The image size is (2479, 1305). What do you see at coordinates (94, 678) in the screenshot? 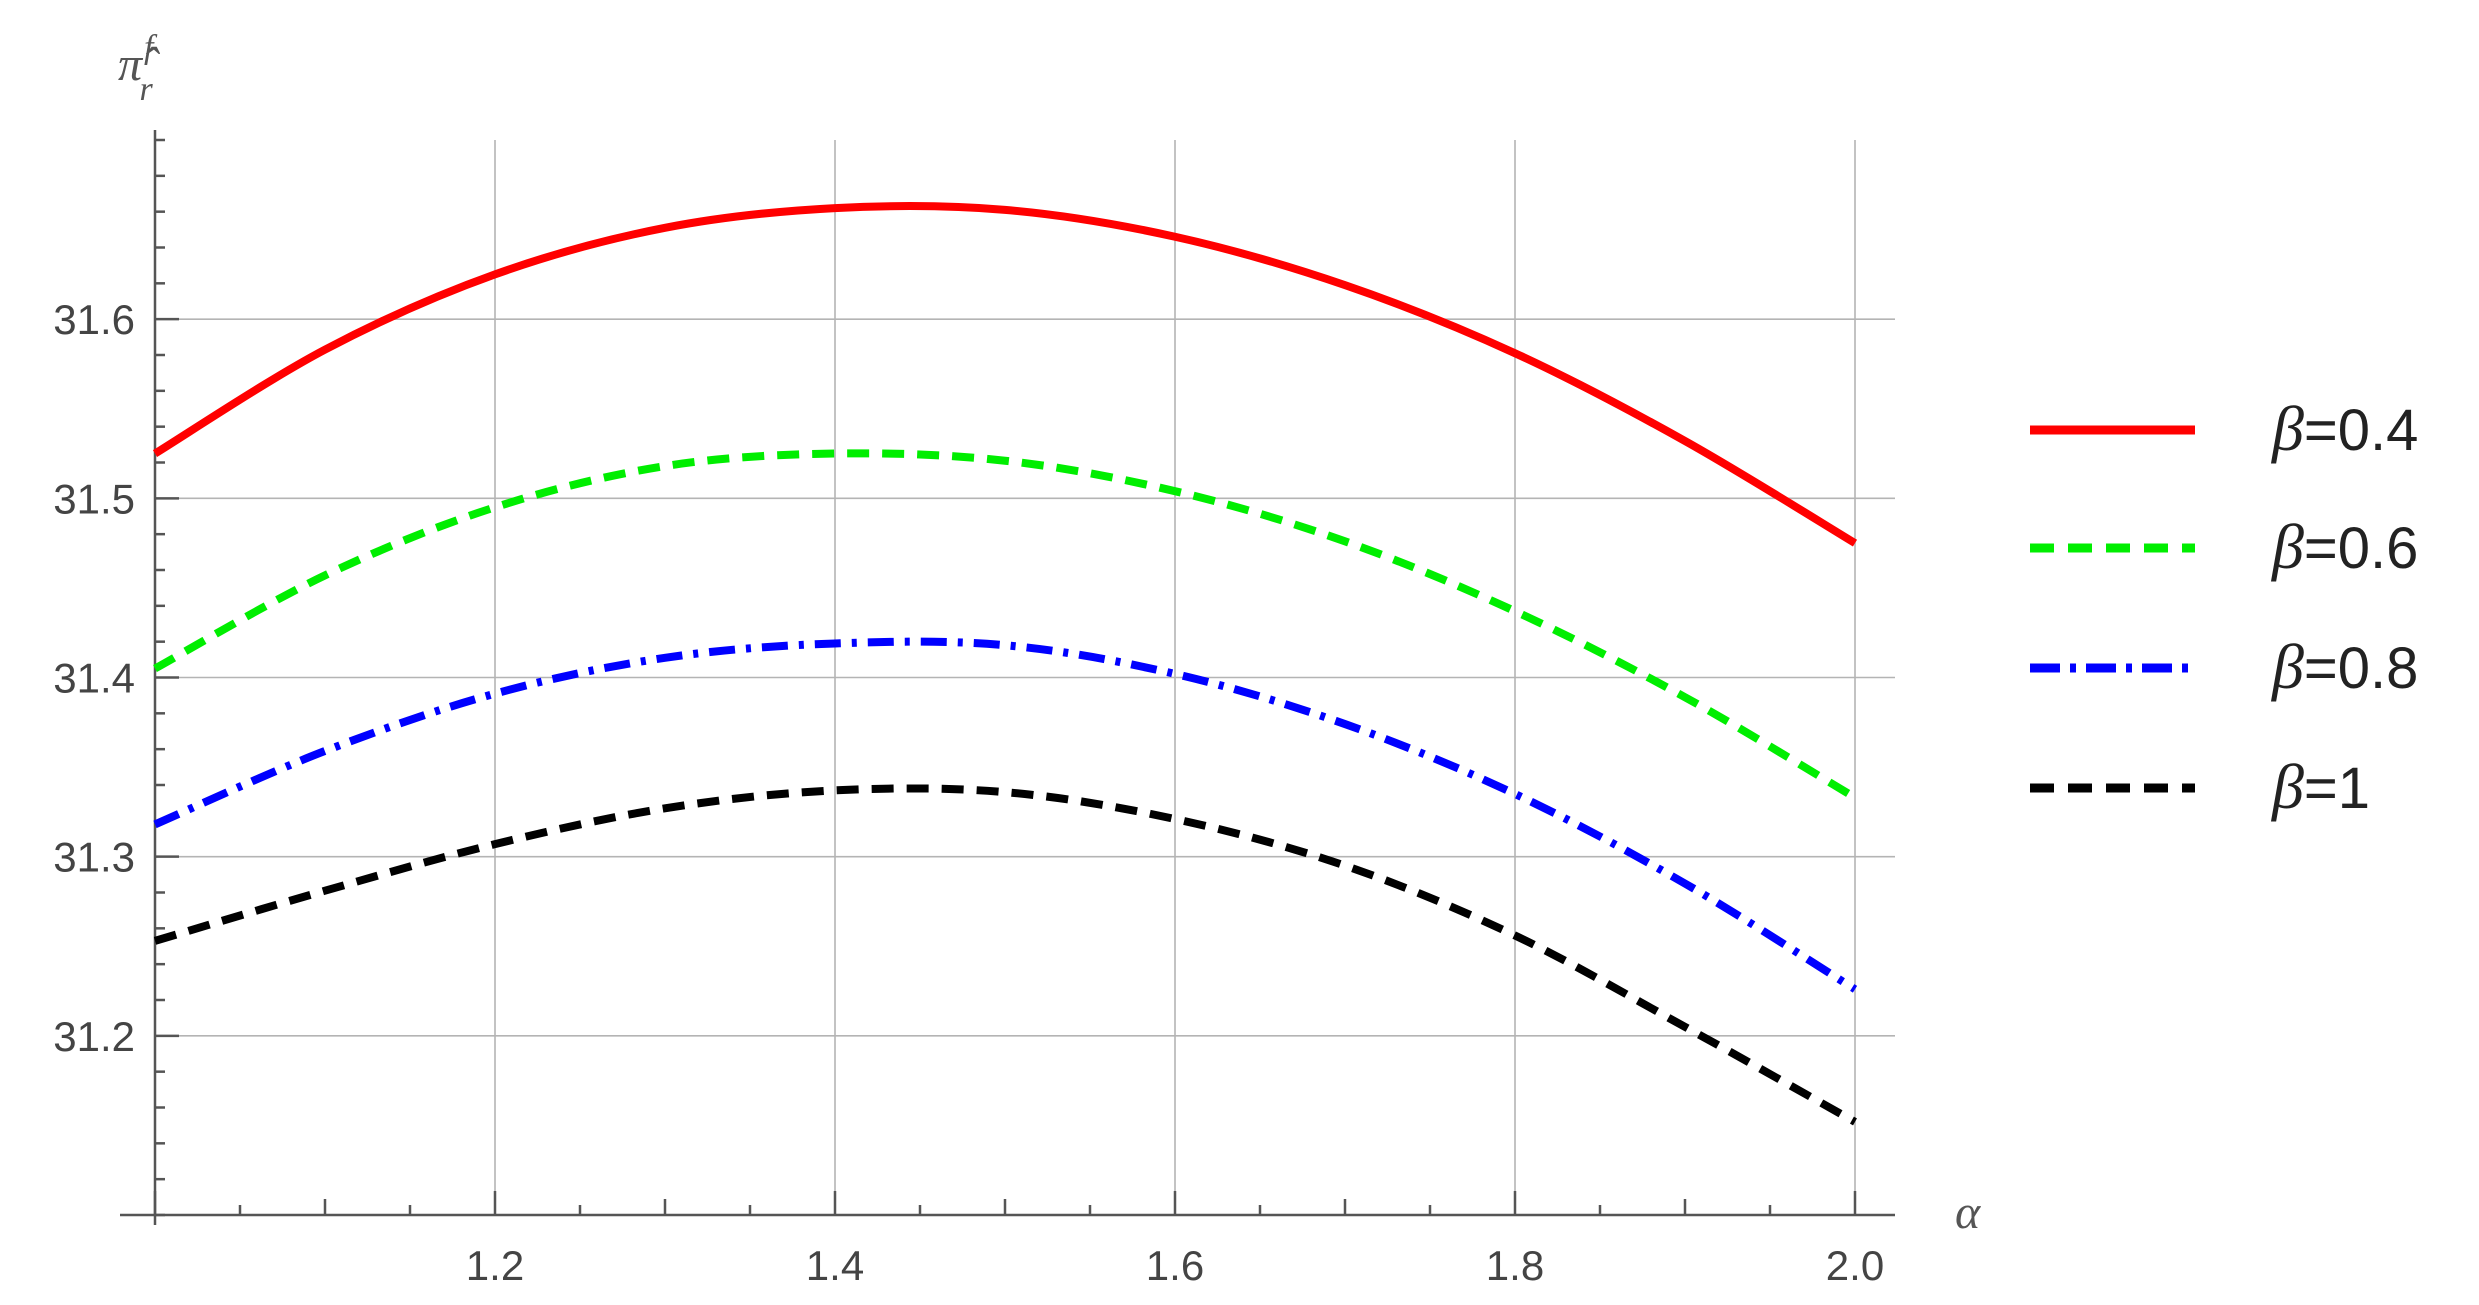
I see `y-tick-label: 31.4` at bounding box center [94, 678].